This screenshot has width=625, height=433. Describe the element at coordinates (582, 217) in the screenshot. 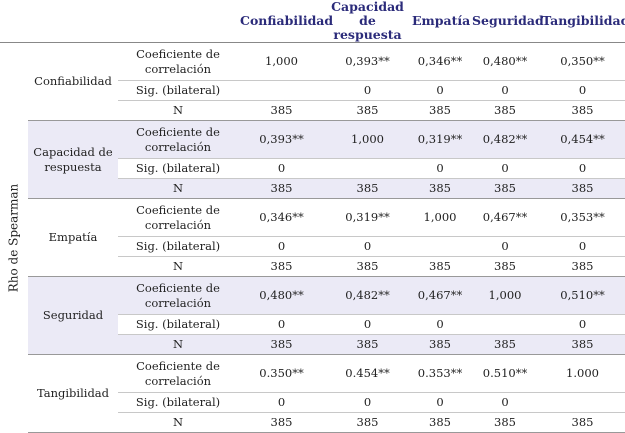

I see `value-cell: 0,353**` at that location.